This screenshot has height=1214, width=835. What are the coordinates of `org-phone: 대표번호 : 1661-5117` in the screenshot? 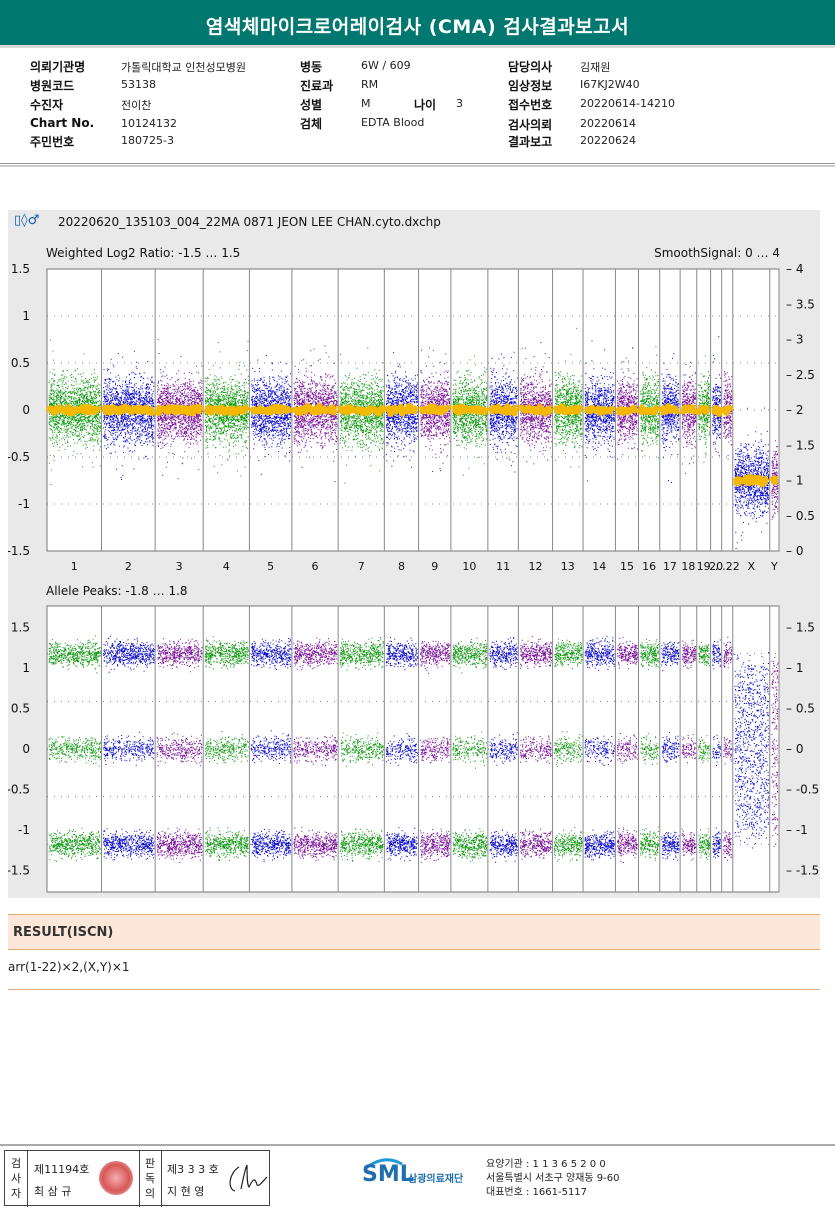 It's located at (537, 1192).